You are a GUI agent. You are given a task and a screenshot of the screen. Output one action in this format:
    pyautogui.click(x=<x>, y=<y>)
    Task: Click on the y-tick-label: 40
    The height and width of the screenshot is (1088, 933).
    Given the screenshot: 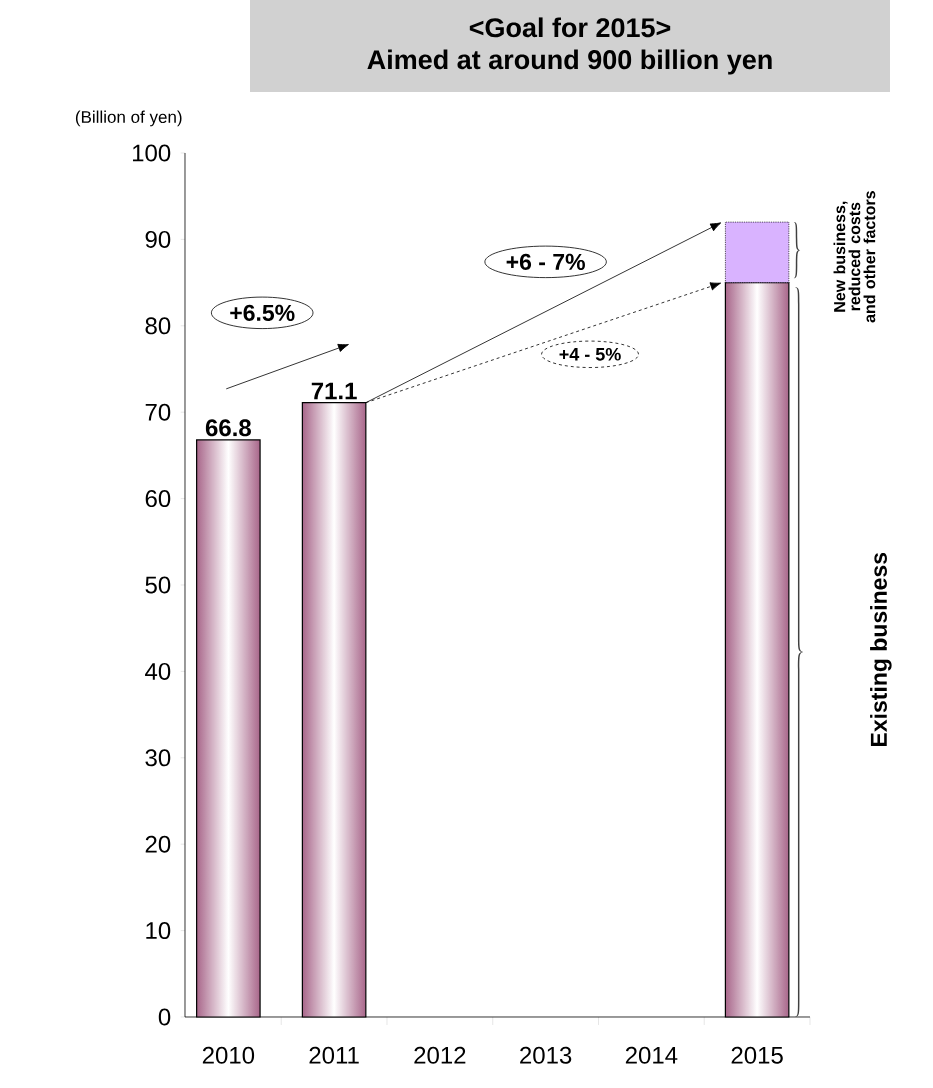 What is the action you would take?
    pyautogui.click(x=158, y=671)
    